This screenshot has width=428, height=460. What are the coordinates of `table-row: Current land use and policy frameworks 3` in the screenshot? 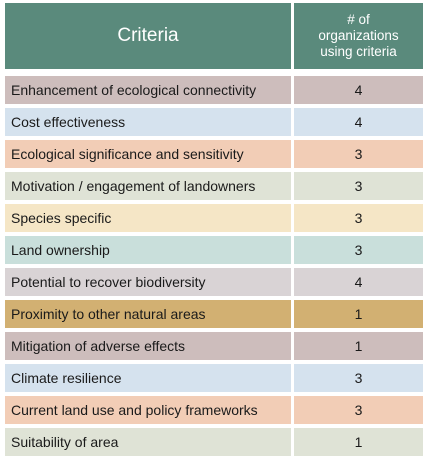 It's located at (214, 410).